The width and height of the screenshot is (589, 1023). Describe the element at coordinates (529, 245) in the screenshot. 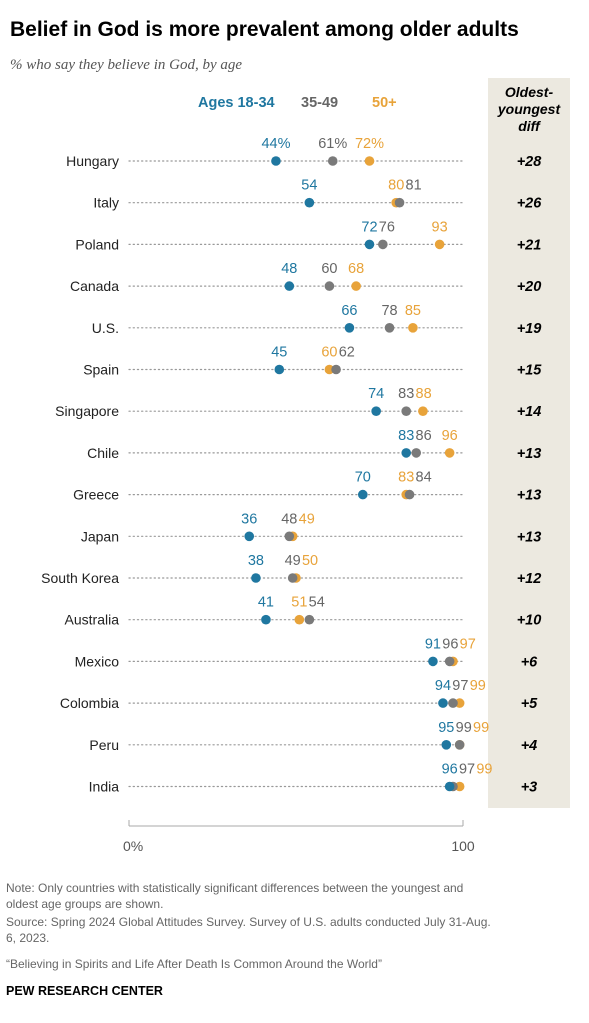

I see `diff-value: +21` at that location.